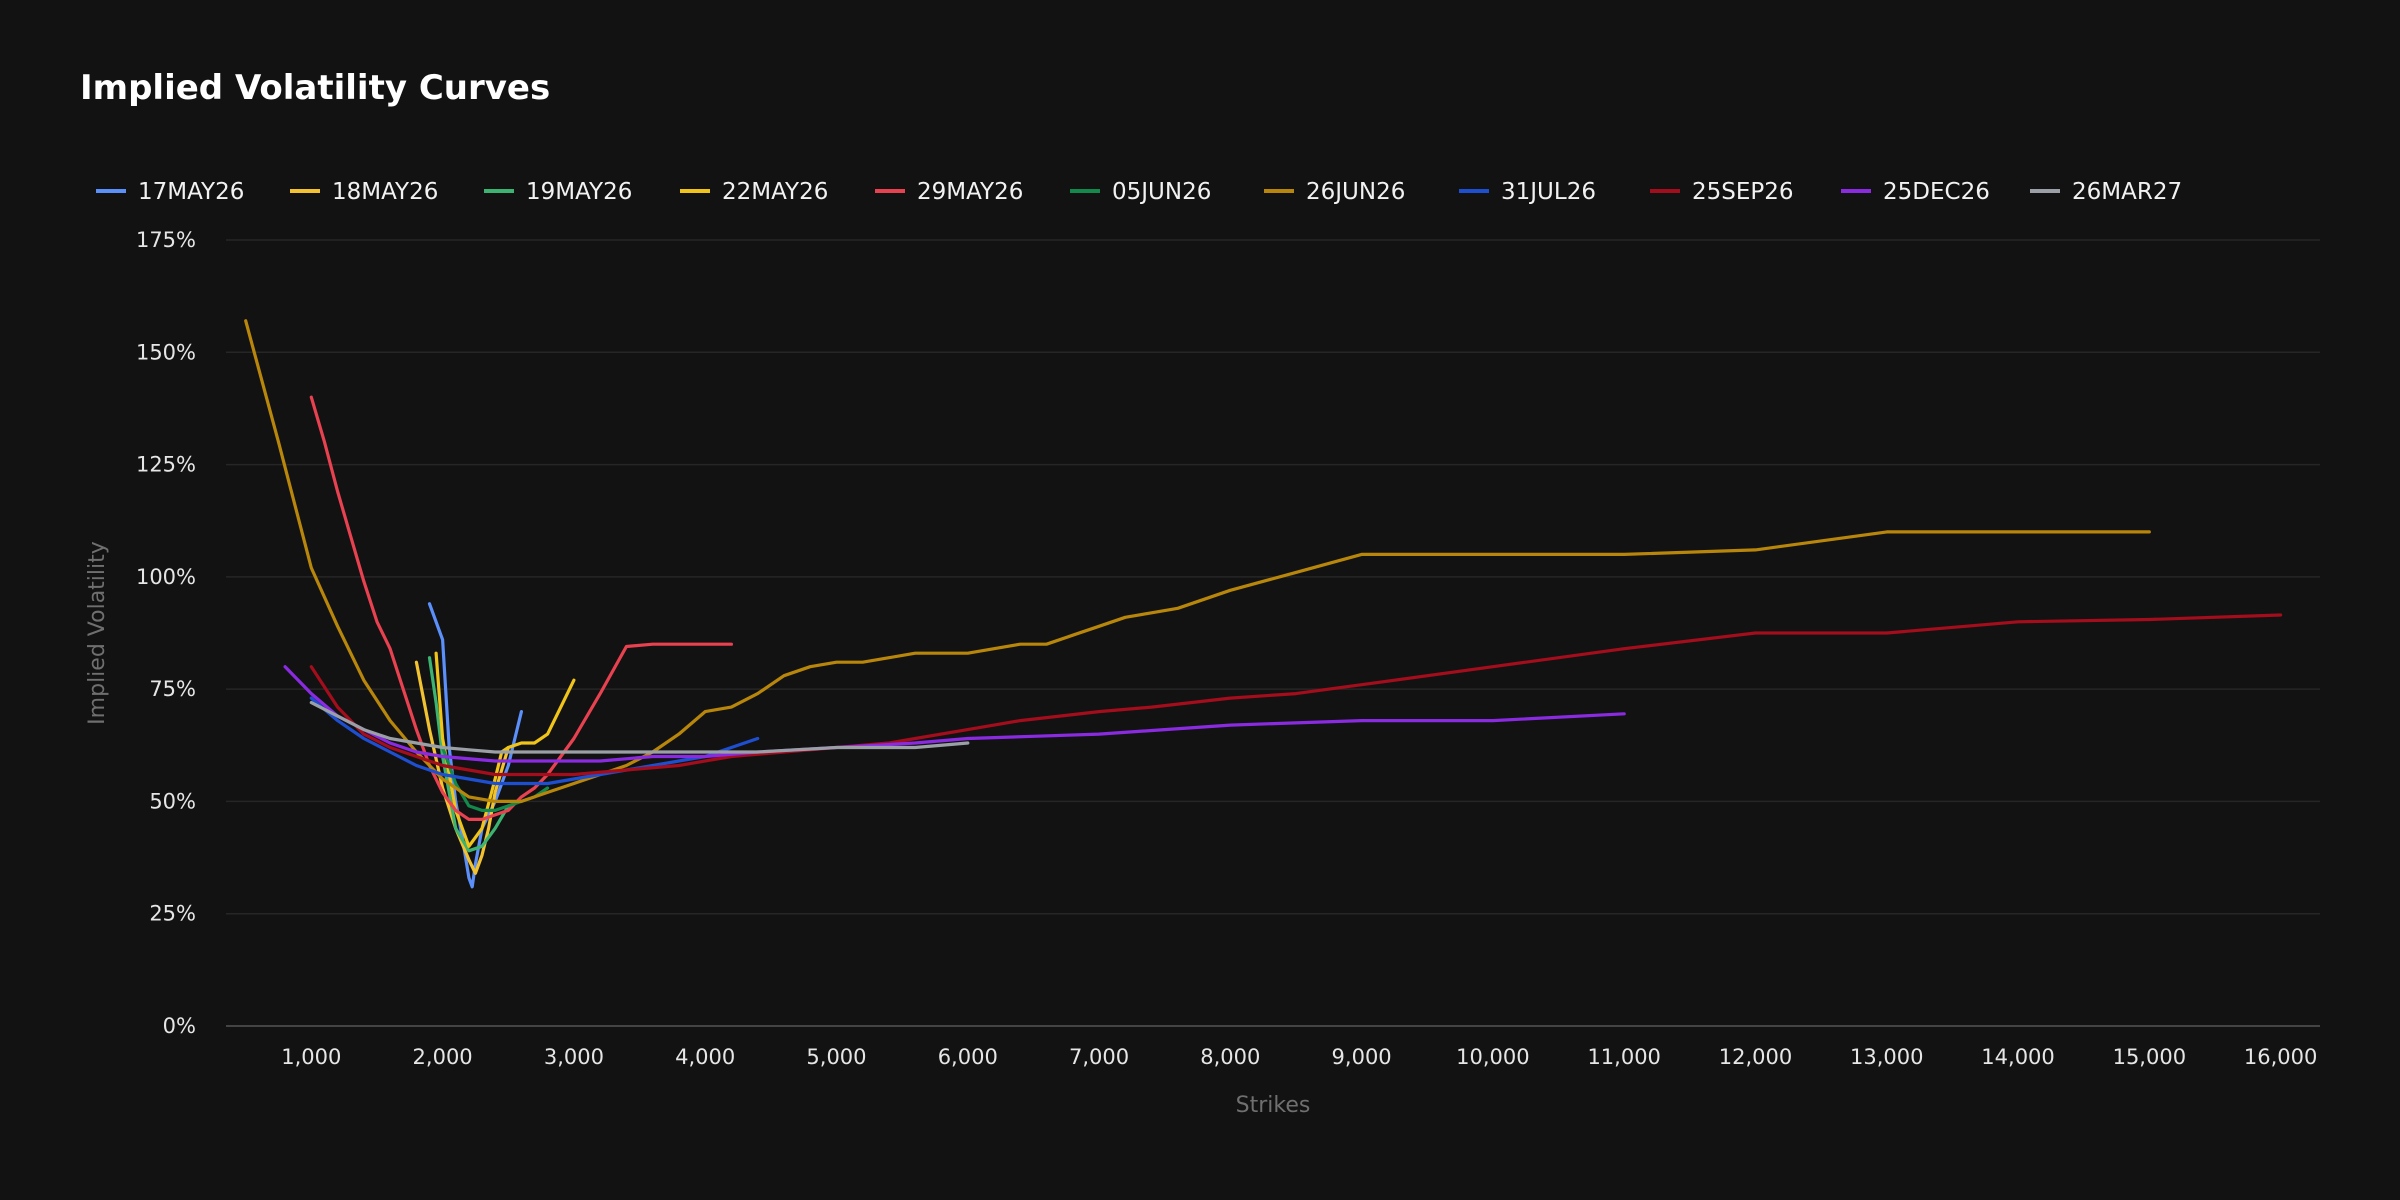 The height and width of the screenshot is (1200, 2400). I want to click on x-tick-label: 7,000, so click(1099, 1057).